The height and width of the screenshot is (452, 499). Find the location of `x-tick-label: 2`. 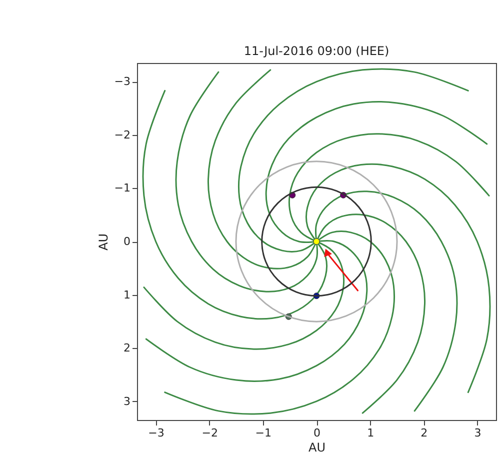

x-tick-label: 2 is located at coordinates (424, 433).